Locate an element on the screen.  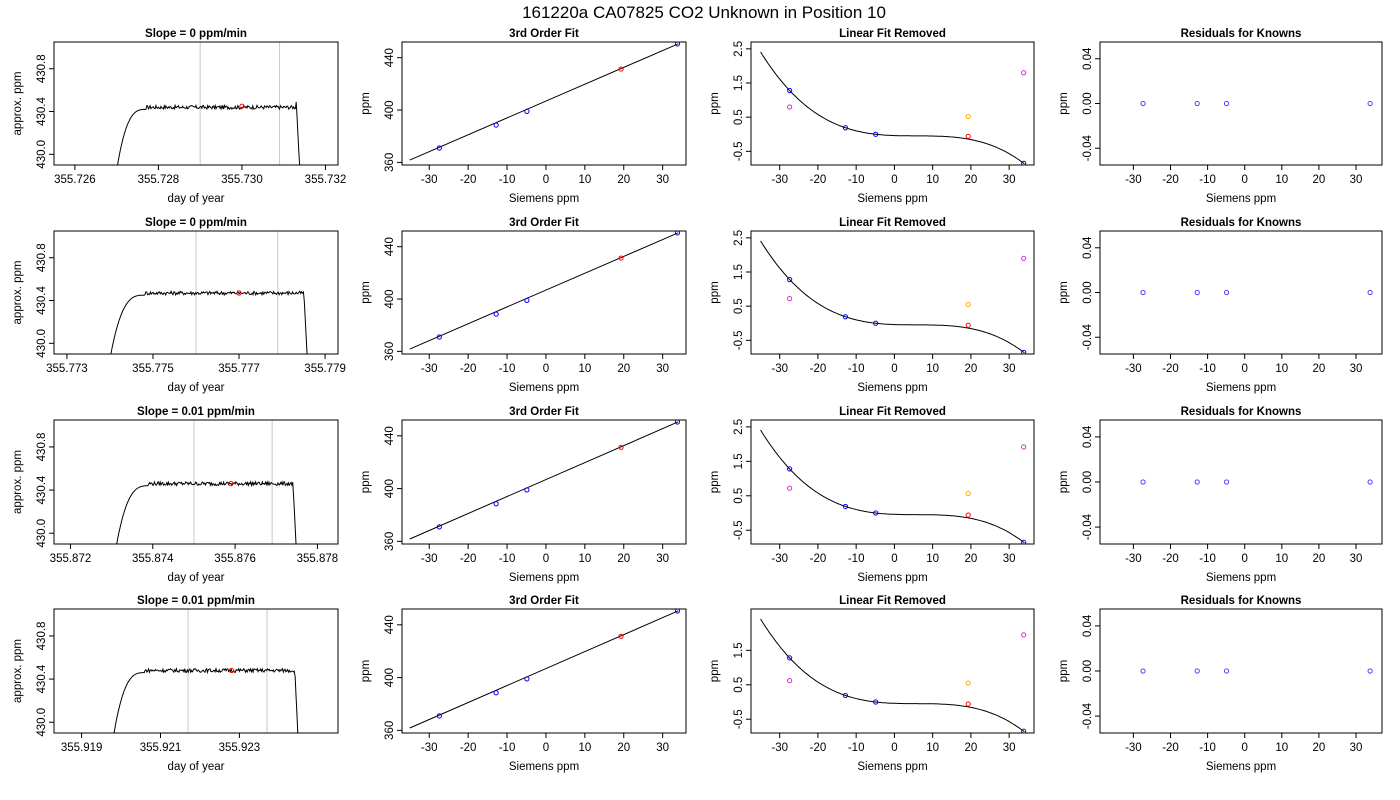
y-tick-label: -0.04 is located at coordinates (1088, 337).